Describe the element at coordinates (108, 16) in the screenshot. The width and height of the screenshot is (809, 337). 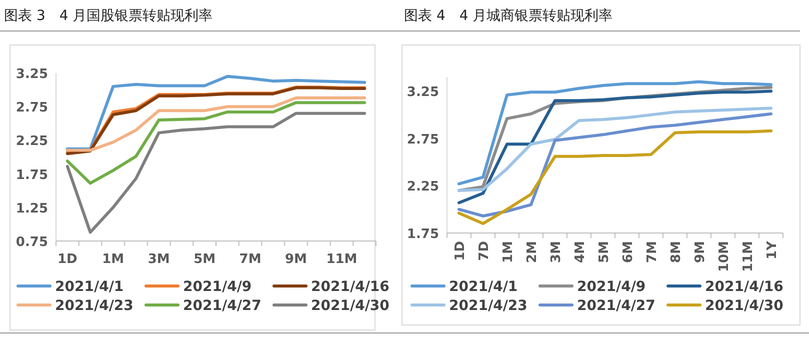
I see `chart-title: 图表 3 4 月国股银票转贴现利率` at that location.